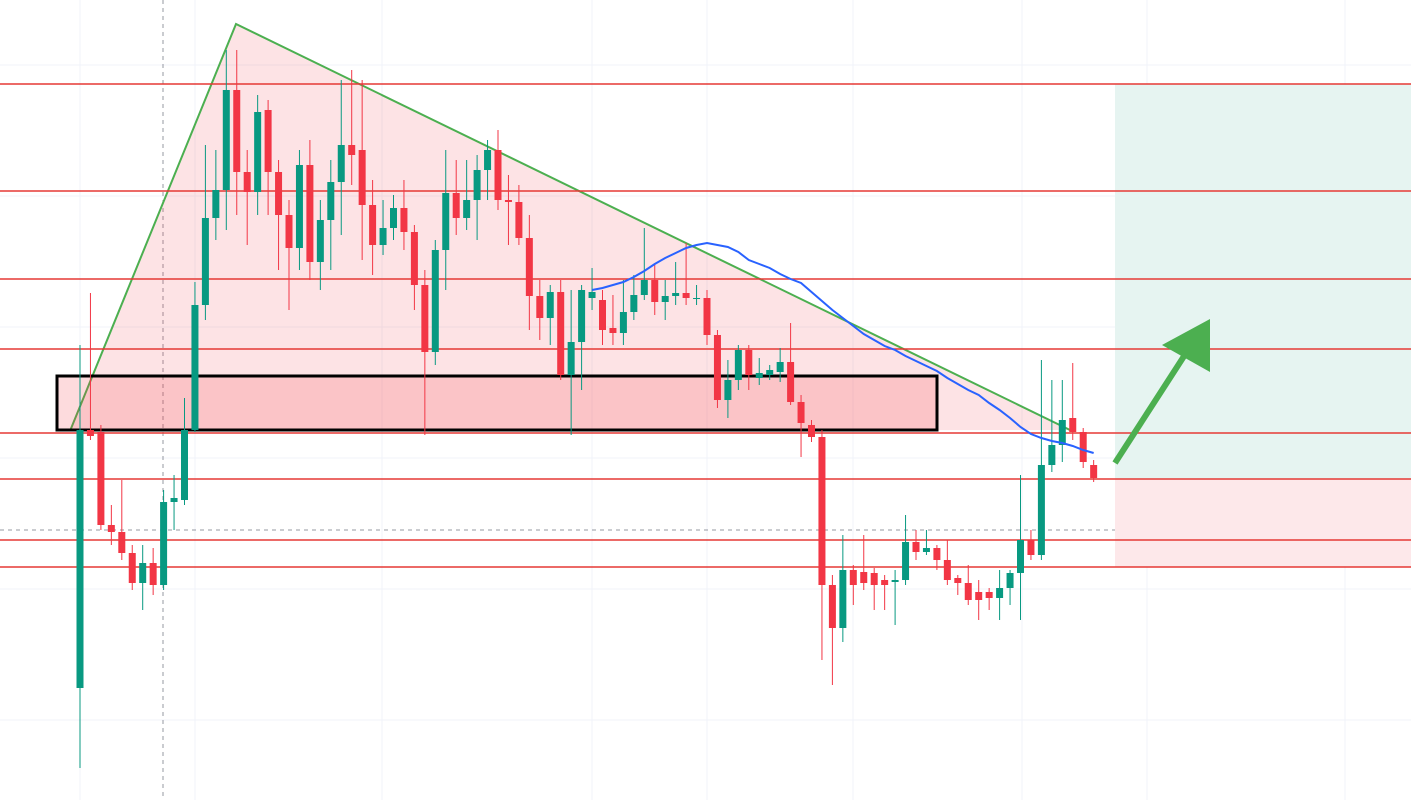  What do you see at coordinates (1263, 281) in the screenshot?
I see `target-zone` at bounding box center [1263, 281].